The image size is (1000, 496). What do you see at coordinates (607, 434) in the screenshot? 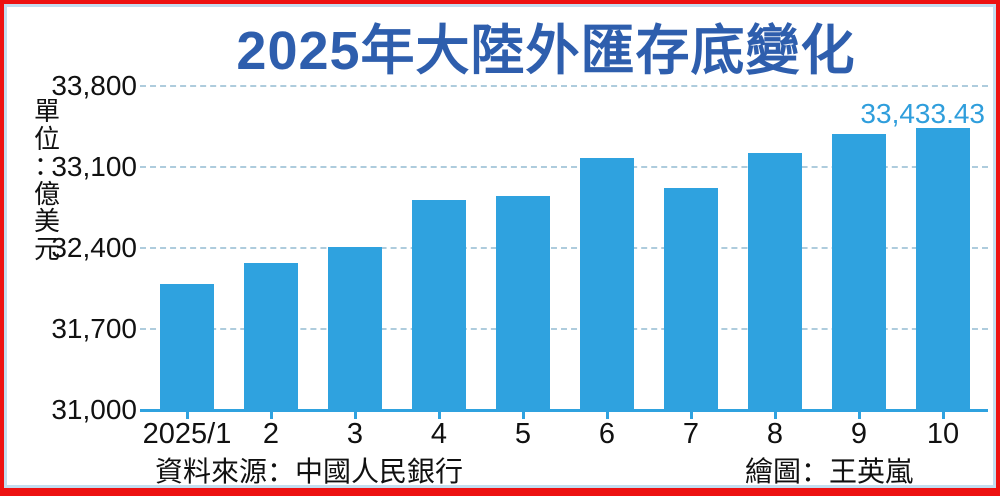
I see `x-axis-label: 6` at bounding box center [607, 434].